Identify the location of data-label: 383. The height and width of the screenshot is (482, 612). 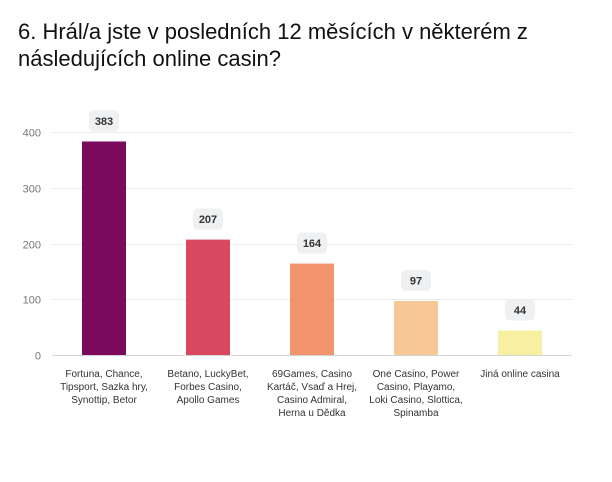
(104, 122).